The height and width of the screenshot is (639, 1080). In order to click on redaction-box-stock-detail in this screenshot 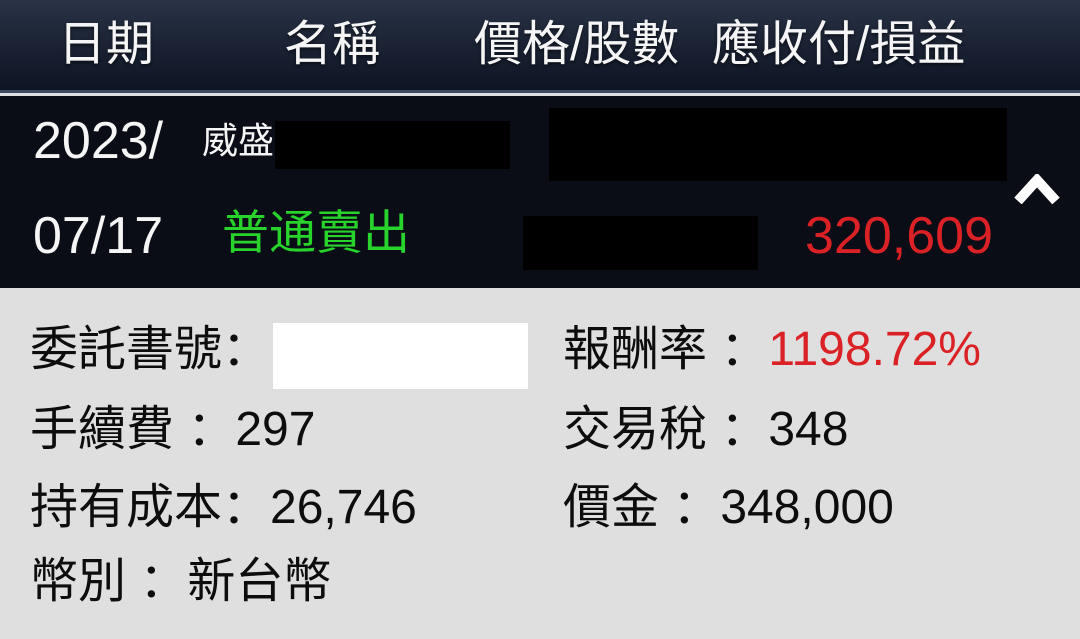, I will do `click(392, 145)`.